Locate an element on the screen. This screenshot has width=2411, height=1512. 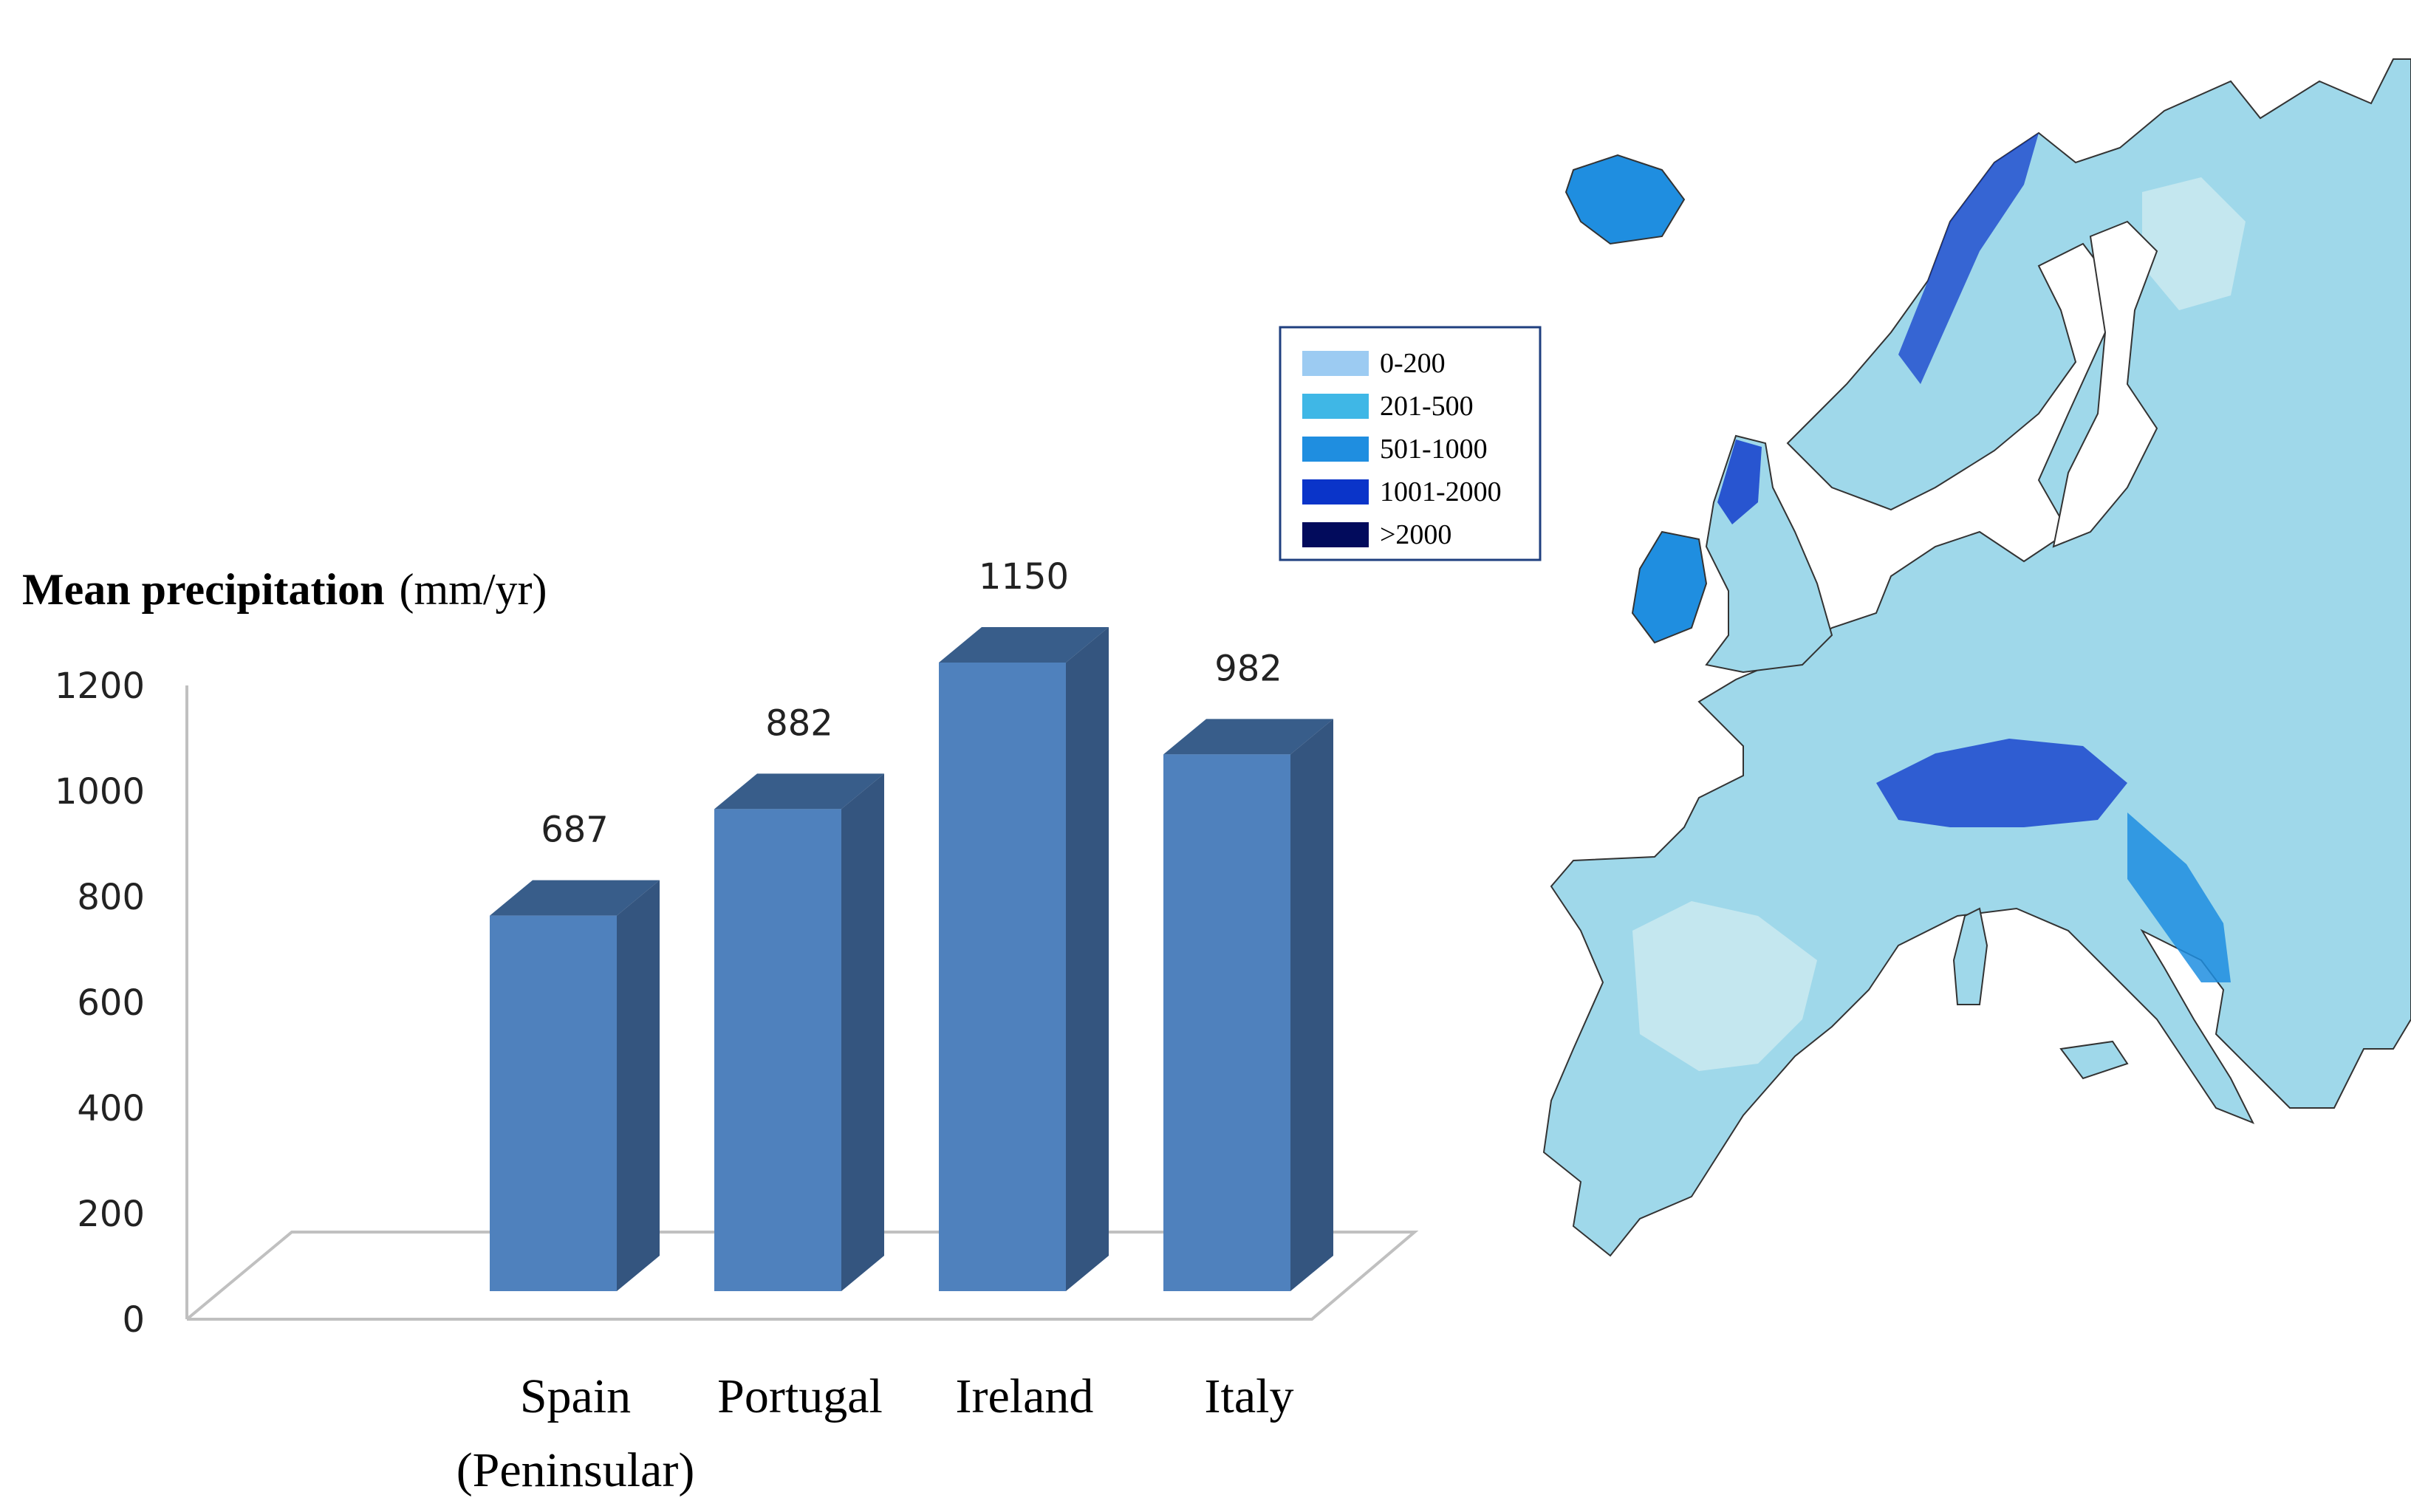
chart-title-unit: (mm/yr) is located at coordinates (473, 589).